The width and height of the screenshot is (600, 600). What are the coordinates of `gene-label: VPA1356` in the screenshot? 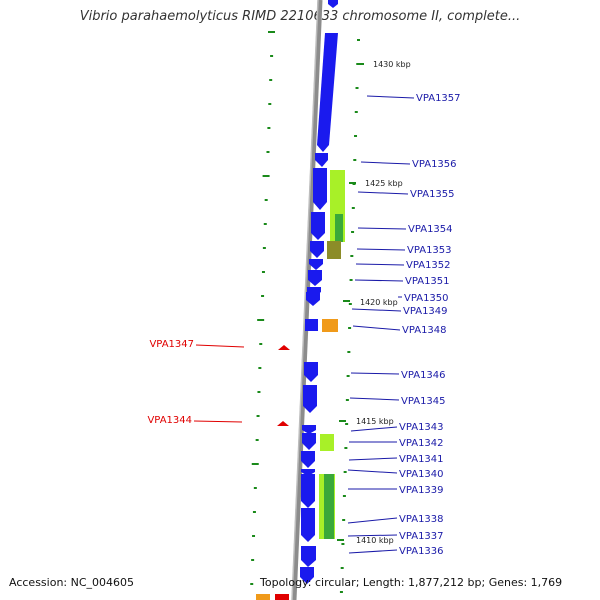 It's located at (434, 164).